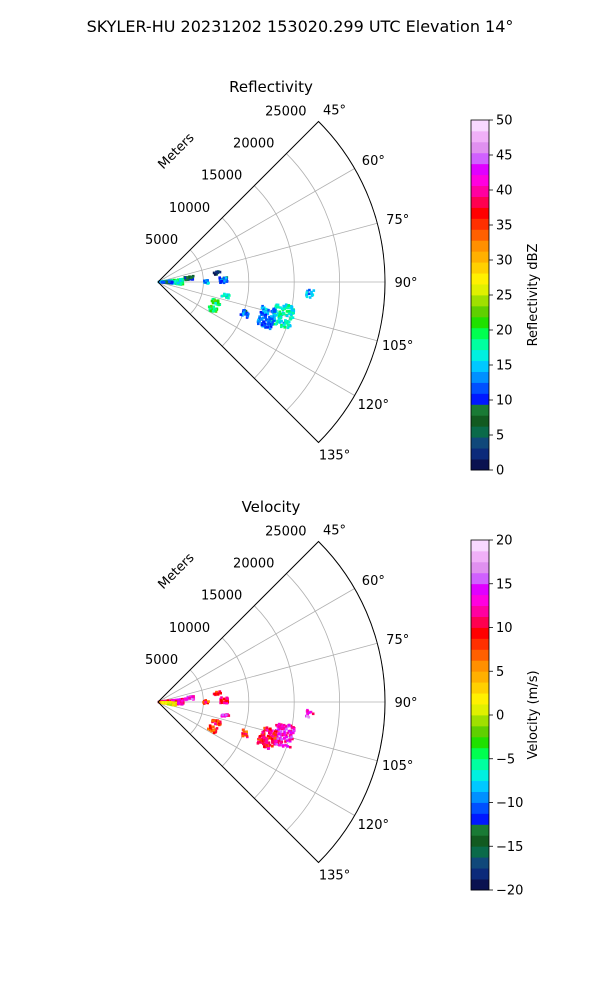  What do you see at coordinates (177, 571) in the screenshot?
I see `velocity-radial-axis-label: Meters` at bounding box center [177, 571].